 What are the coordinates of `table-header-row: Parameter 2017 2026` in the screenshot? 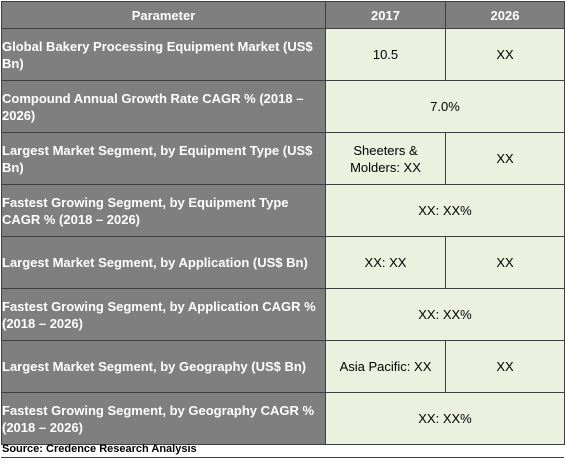 It's located at (283, 15).